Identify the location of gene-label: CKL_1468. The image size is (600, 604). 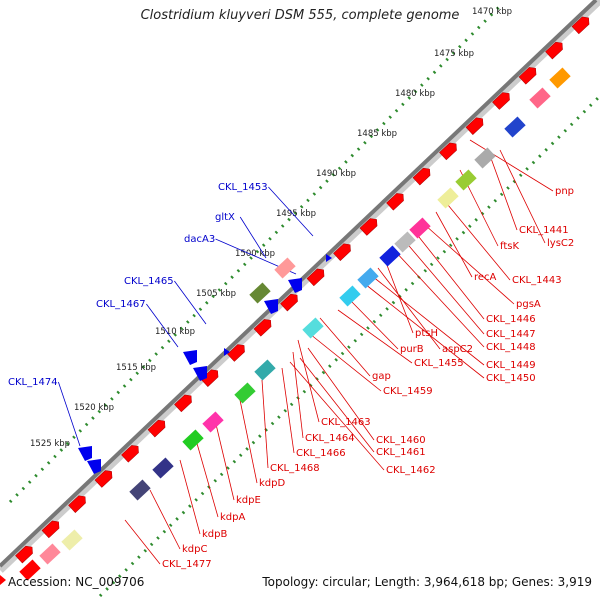
(295, 468).